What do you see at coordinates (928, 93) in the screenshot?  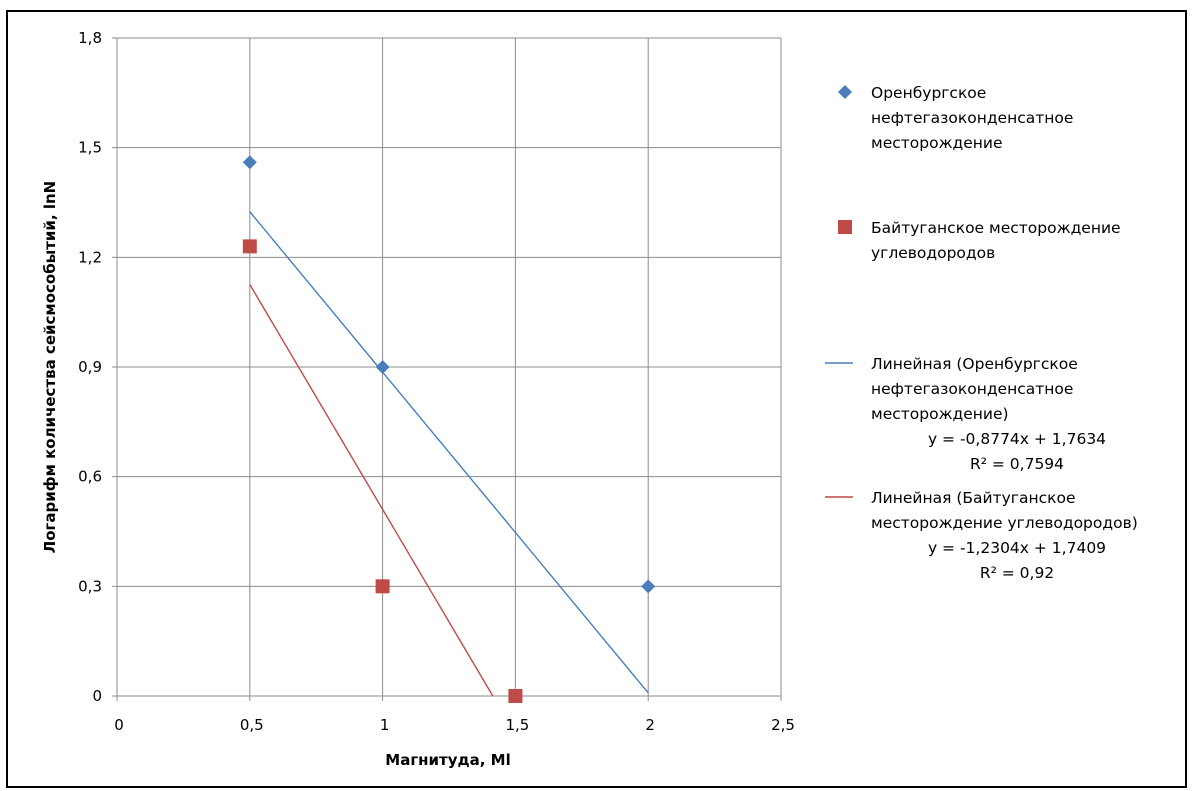 I see `legend-label-line: Оренбургское` at bounding box center [928, 93].